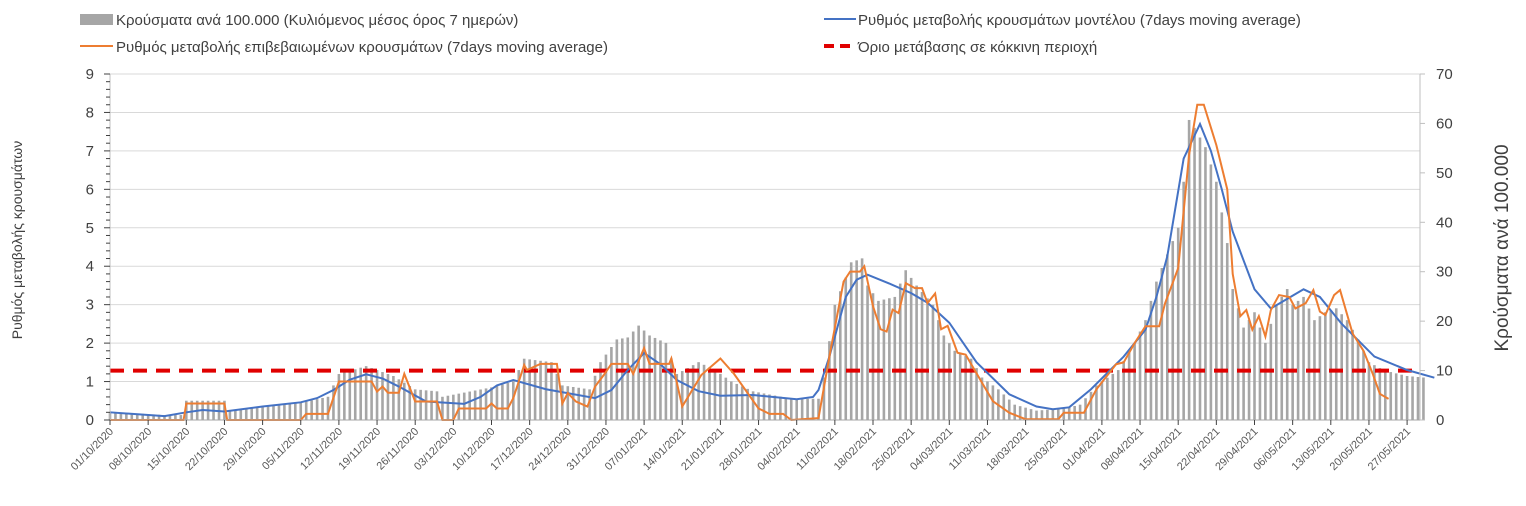 The image size is (1526, 506). I want to click on y-right-tick-label: 20, so click(1444, 321).